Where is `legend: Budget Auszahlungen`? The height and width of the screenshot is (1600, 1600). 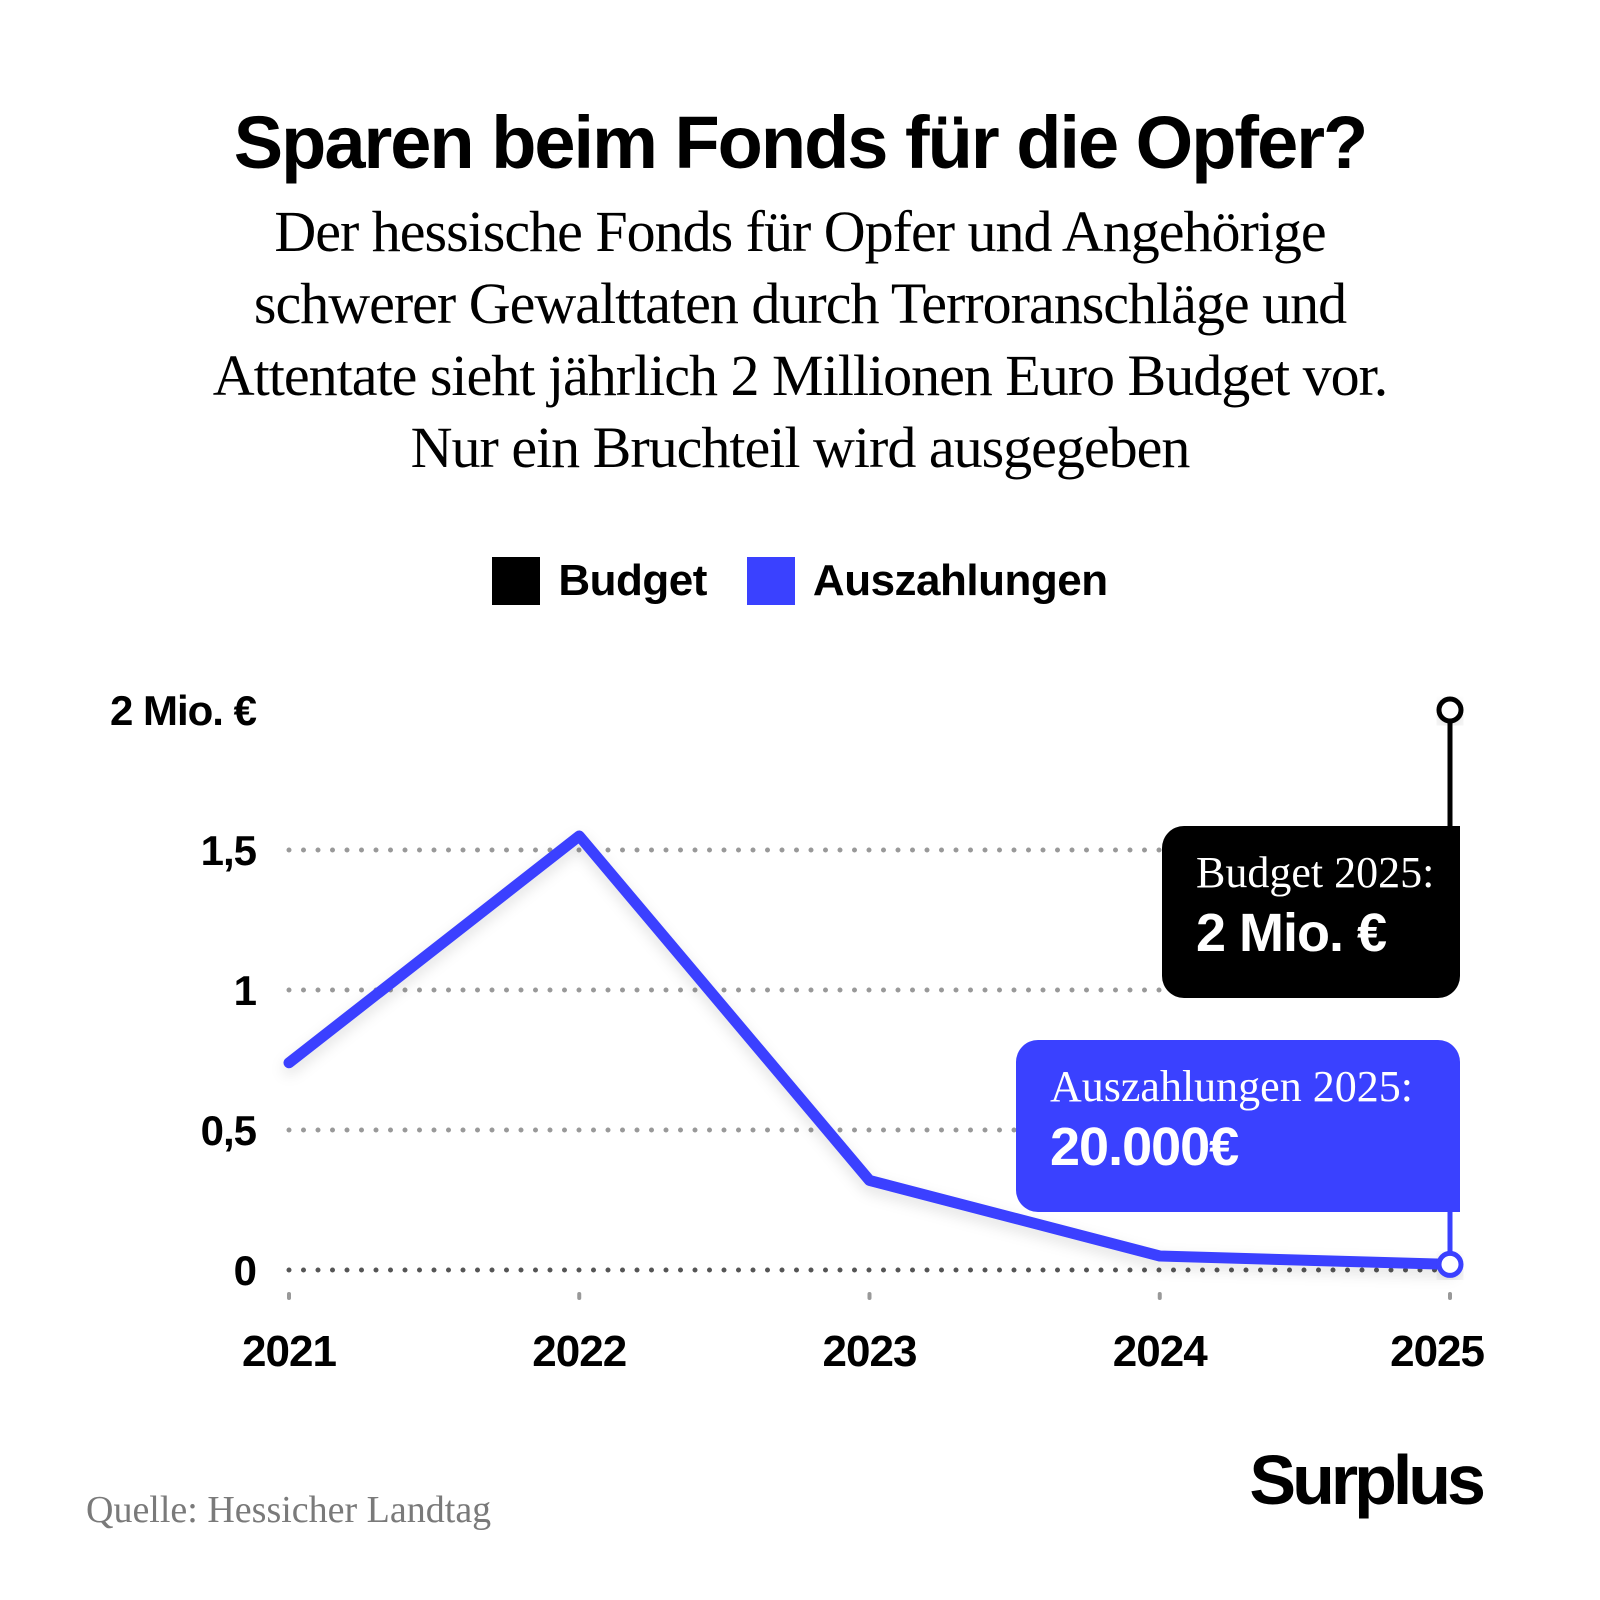 legend: Budget Auszahlungen is located at coordinates (800, 581).